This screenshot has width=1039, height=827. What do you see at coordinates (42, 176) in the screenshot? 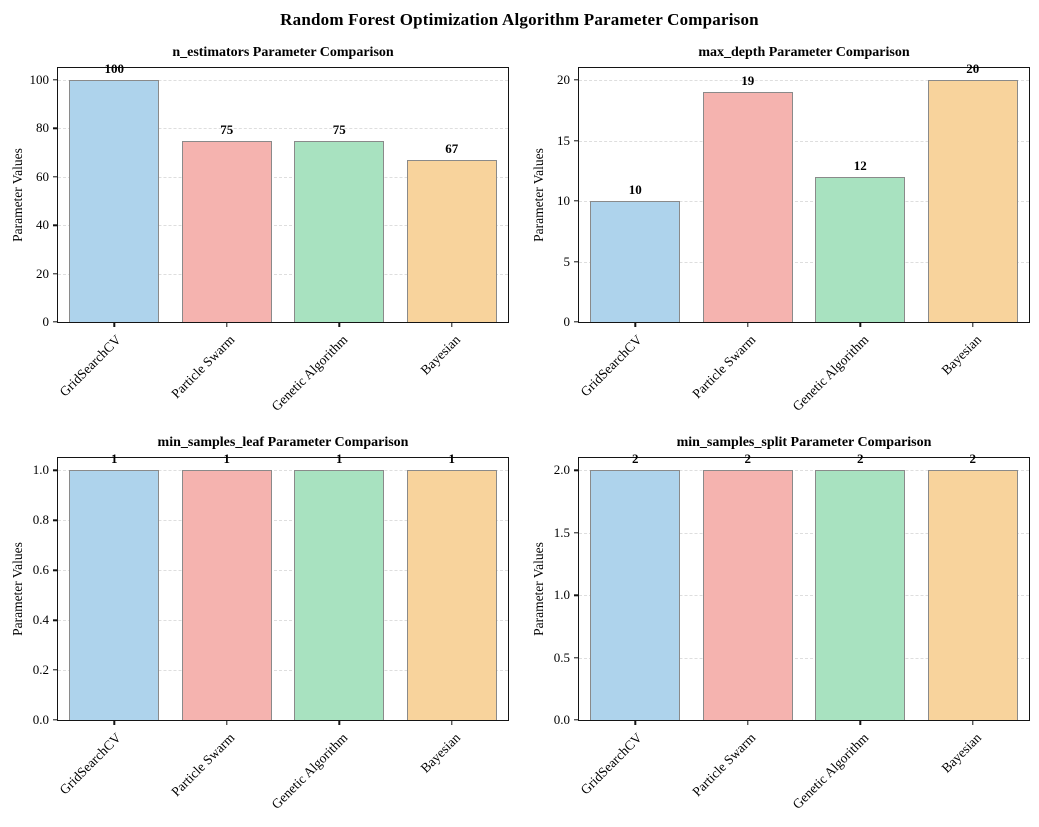
I see `y-tick-label: 60` at bounding box center [42, 176].